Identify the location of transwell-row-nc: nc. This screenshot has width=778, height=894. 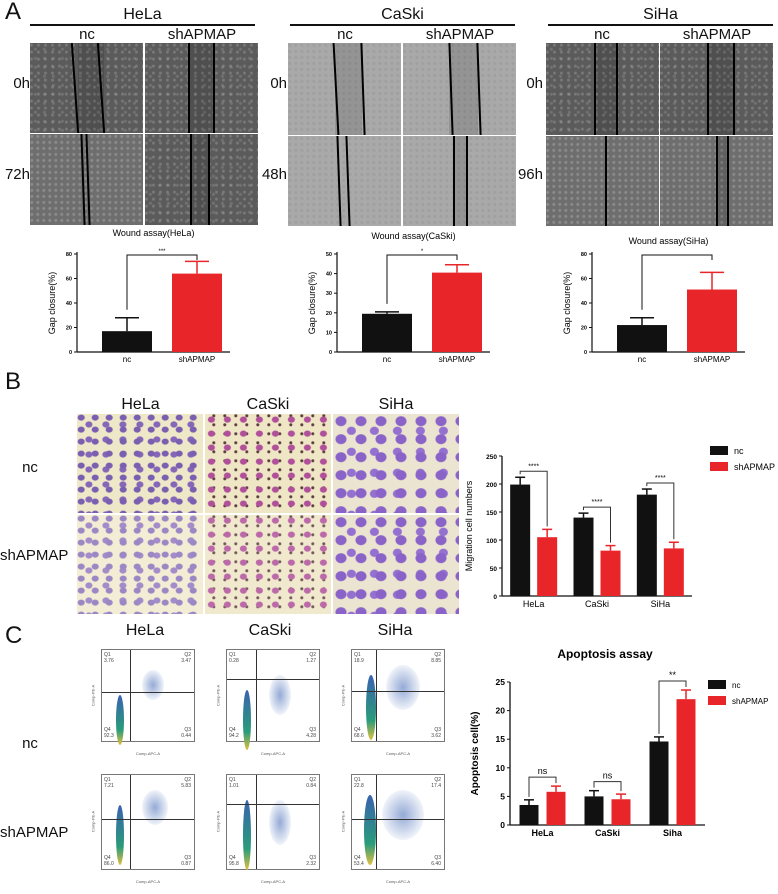
(30, 467).